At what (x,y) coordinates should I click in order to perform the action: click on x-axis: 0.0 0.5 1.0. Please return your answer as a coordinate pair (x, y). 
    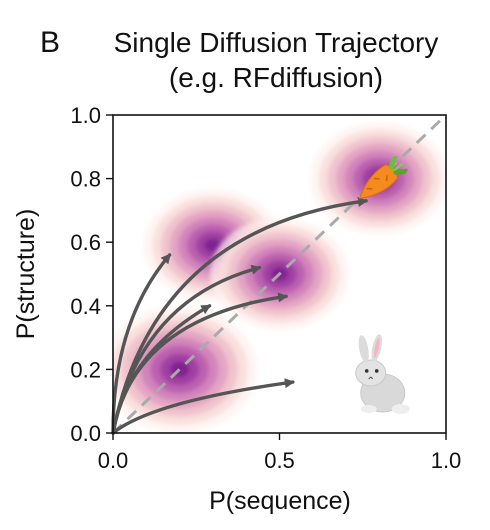
    Looking at the image, I should click on (280, 453).